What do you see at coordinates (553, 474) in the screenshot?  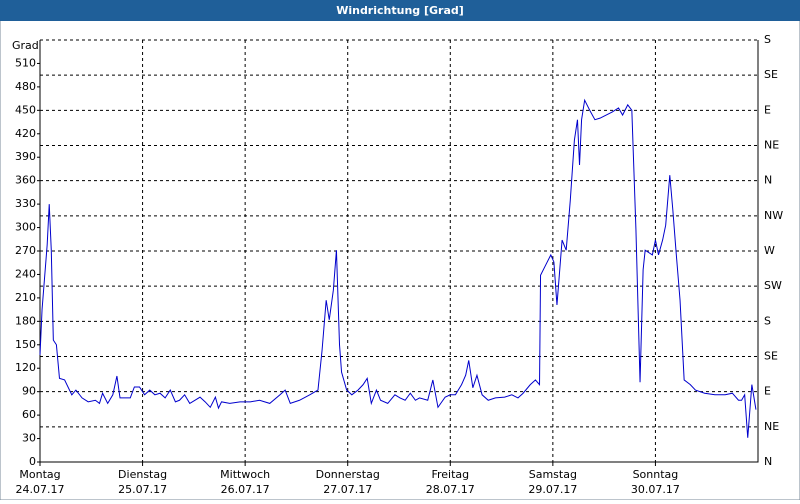 I see `x-tick-label: Samstag` at bounding box center [553, 474].